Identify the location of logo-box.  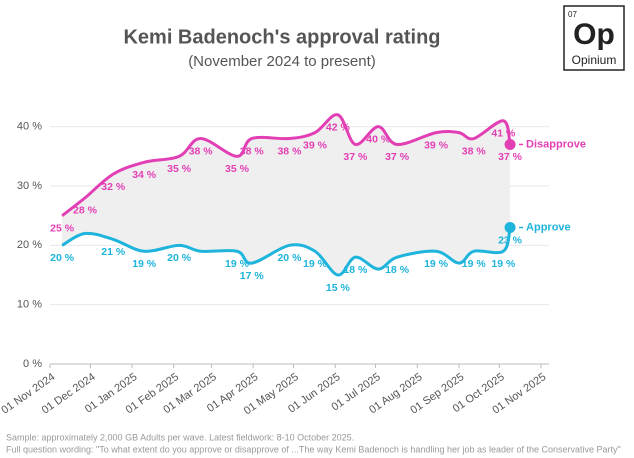
(594, 38).